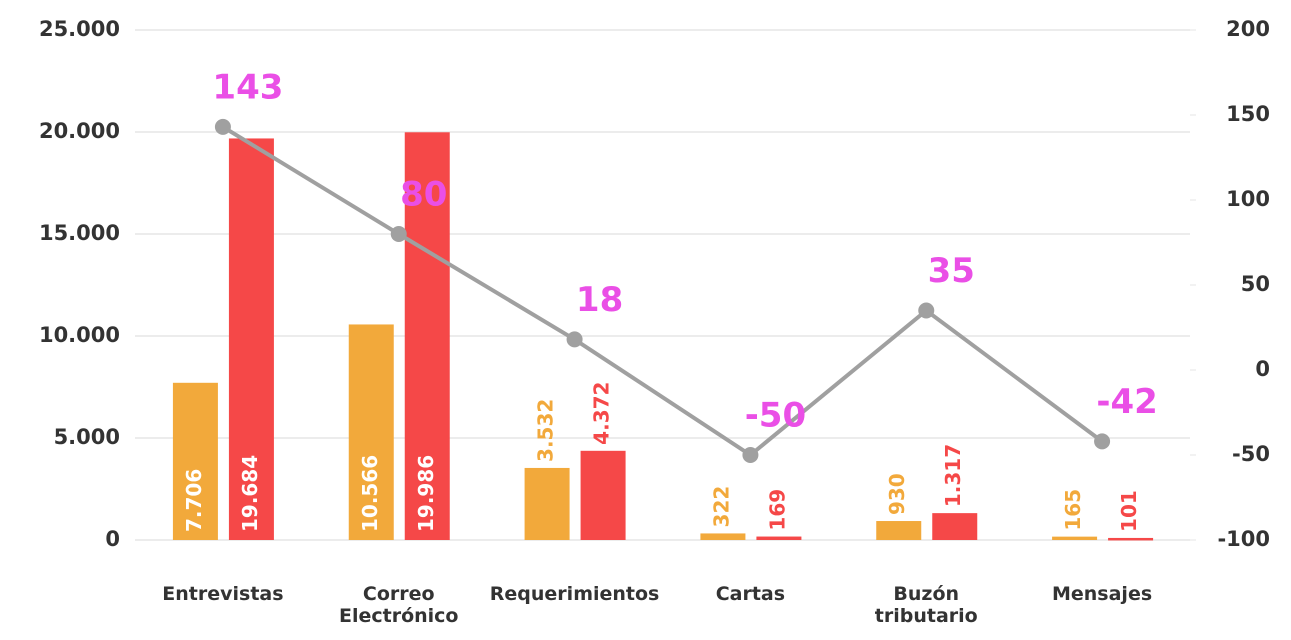 The image size is (1291, 640). What do you see at coordinates (750, 594) in the screenshot?
I see `x-tick-label: Cartas` at bounding box center [750, 594].